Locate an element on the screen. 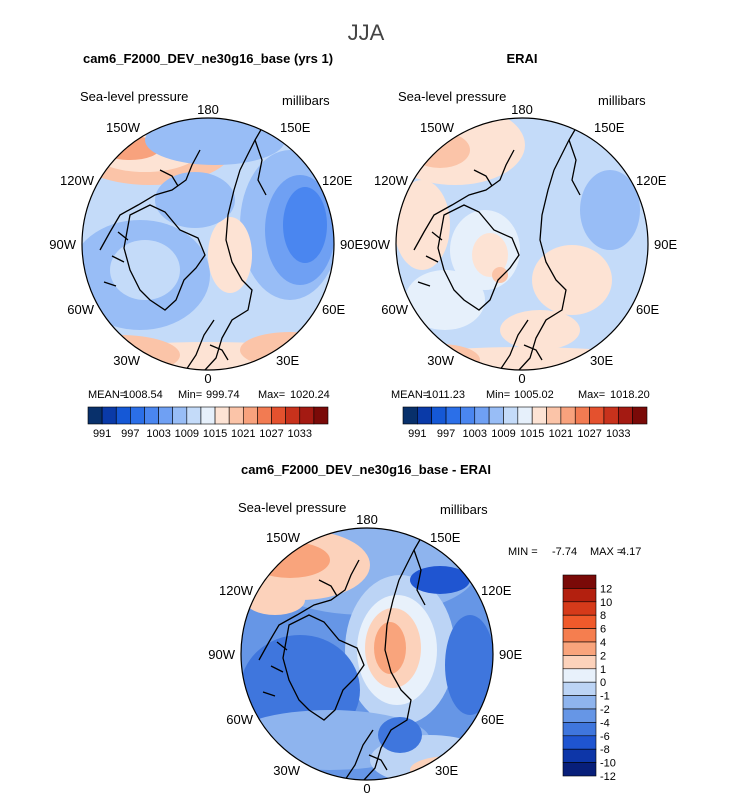  colorbar-tick-label: 1015 is located at coordinates (532, 434).